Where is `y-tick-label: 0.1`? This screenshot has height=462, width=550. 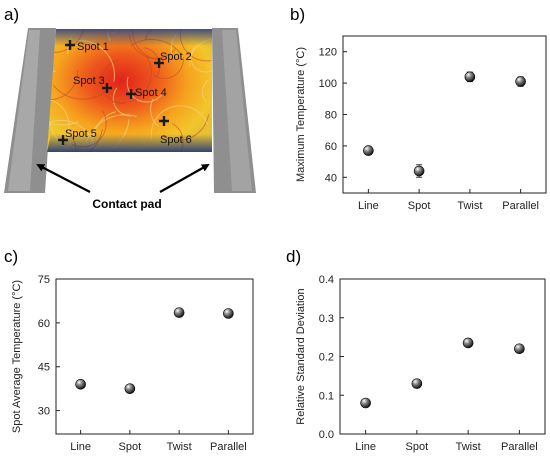
y-tick-label: 0.1 is located at coordinates (326, 396).